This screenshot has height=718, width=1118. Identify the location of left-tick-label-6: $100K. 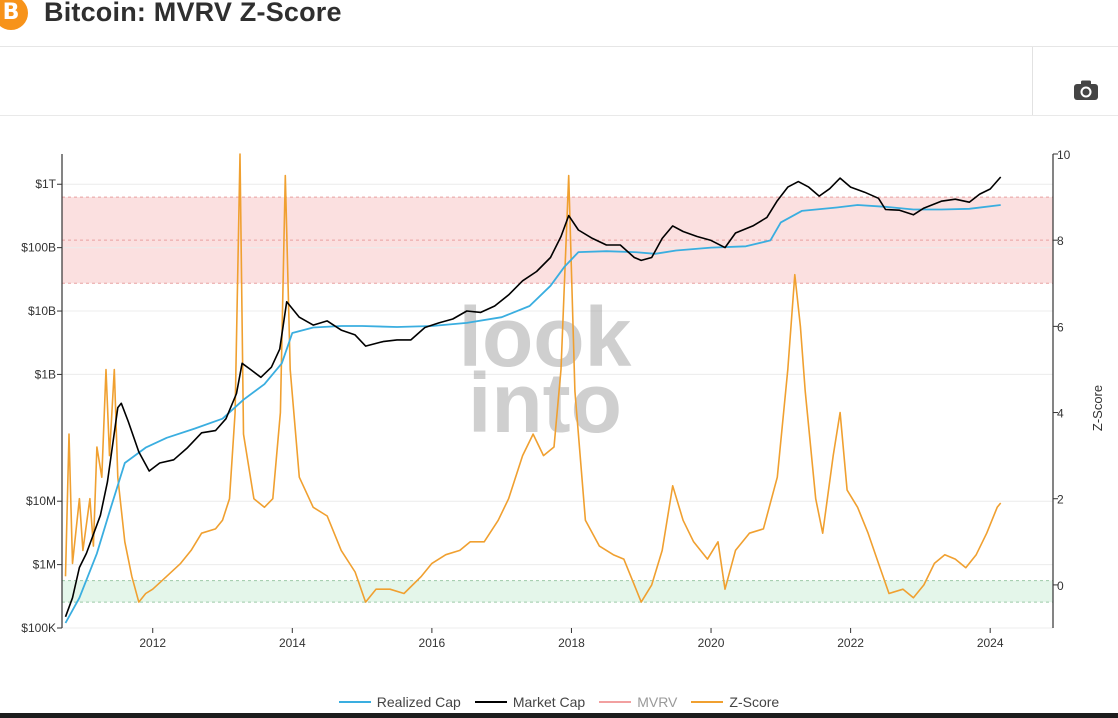
(38, 628).